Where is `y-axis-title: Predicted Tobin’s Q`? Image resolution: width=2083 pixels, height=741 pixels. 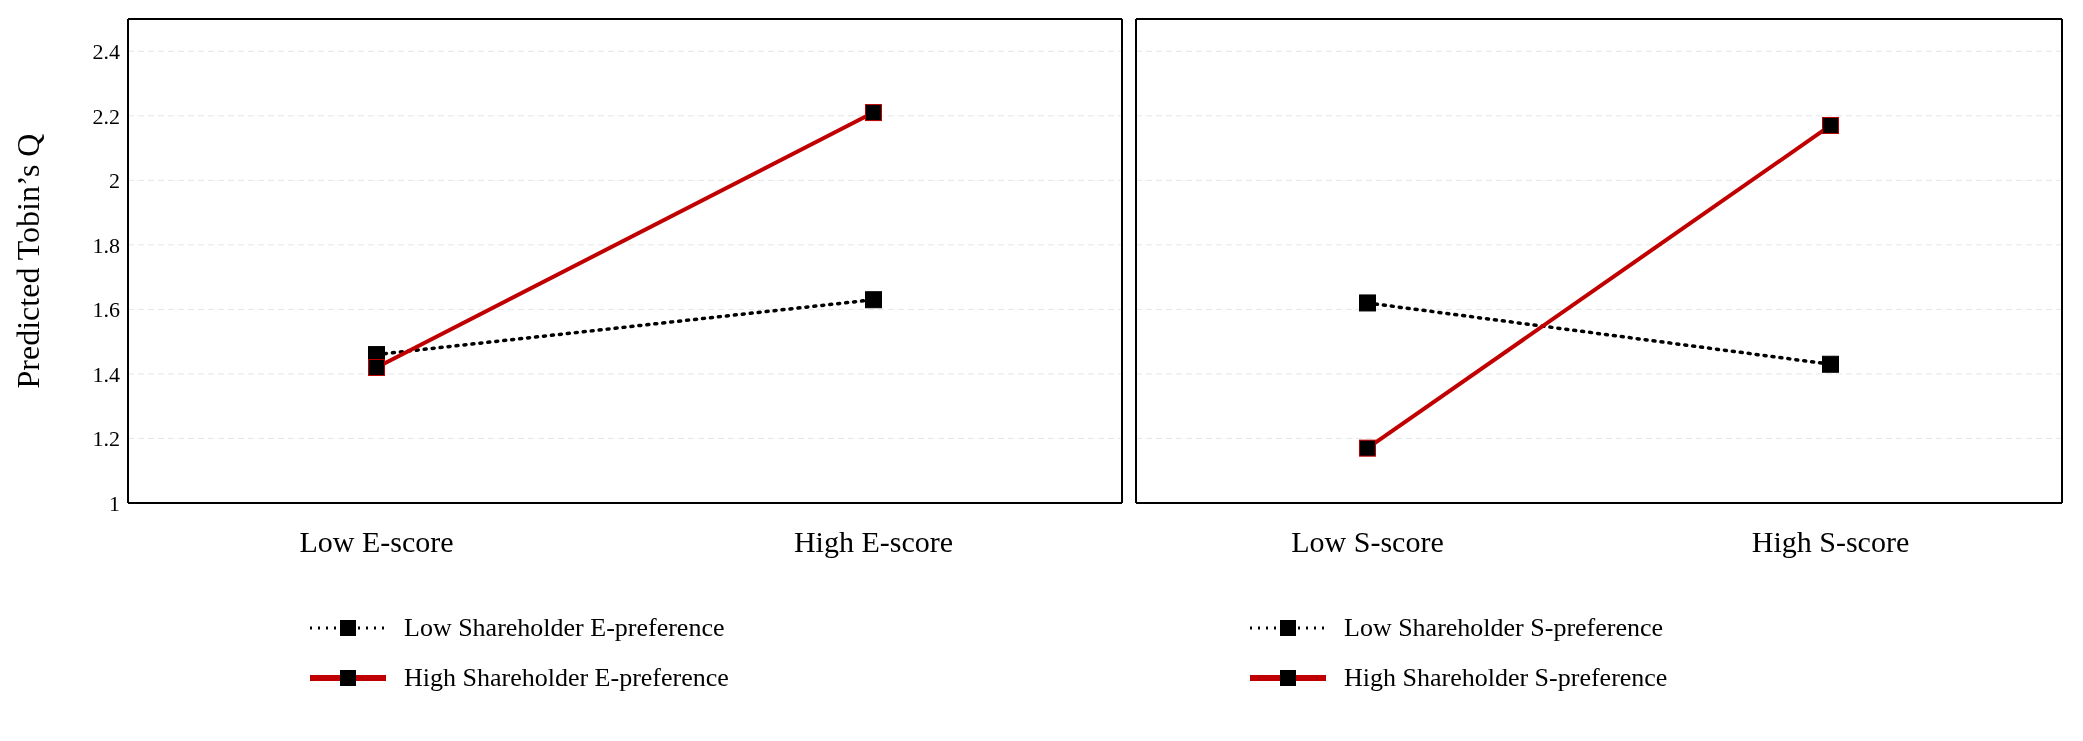 y-axis-title: Predicted Tobin’s Q is located at coordinates (28, 261).